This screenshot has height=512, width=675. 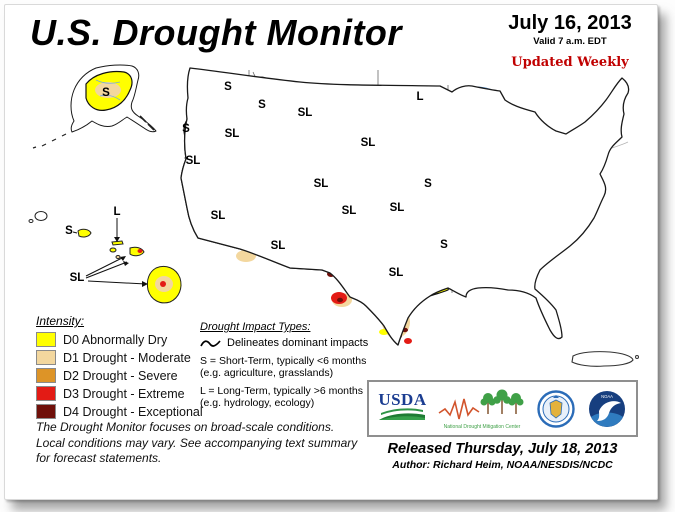 What do you see at coordinates (94, 106) in the screenshot?
I see `alaska-inset` at bounding box center [94, 106].